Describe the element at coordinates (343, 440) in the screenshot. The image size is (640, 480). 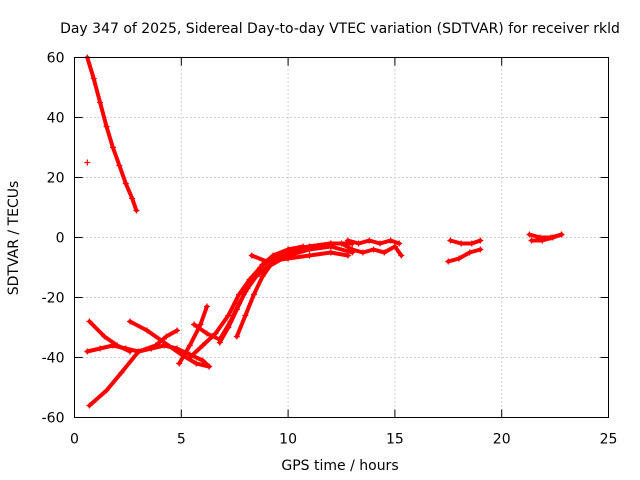
I see `x-tick-labels: 0 5 10 15 20 25` at that location.